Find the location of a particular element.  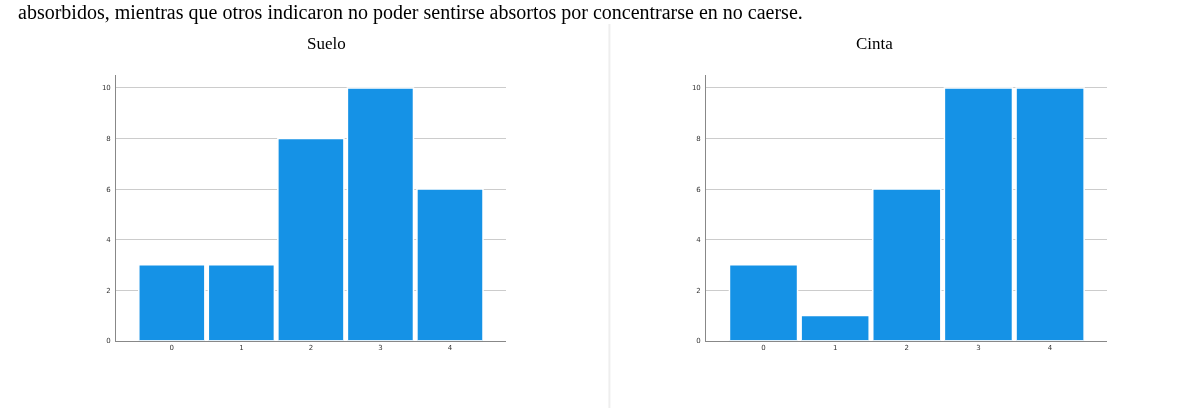

chart-title: Cinta is located at coordinates (875, 43).